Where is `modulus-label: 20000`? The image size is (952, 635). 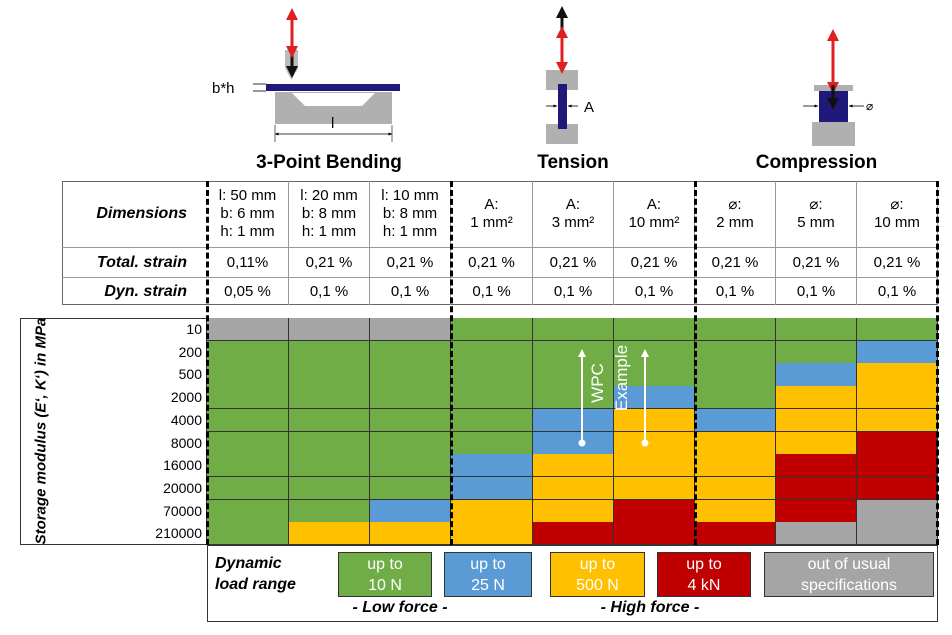 modulus-label: 20000 is located at coordinates (182, 487).